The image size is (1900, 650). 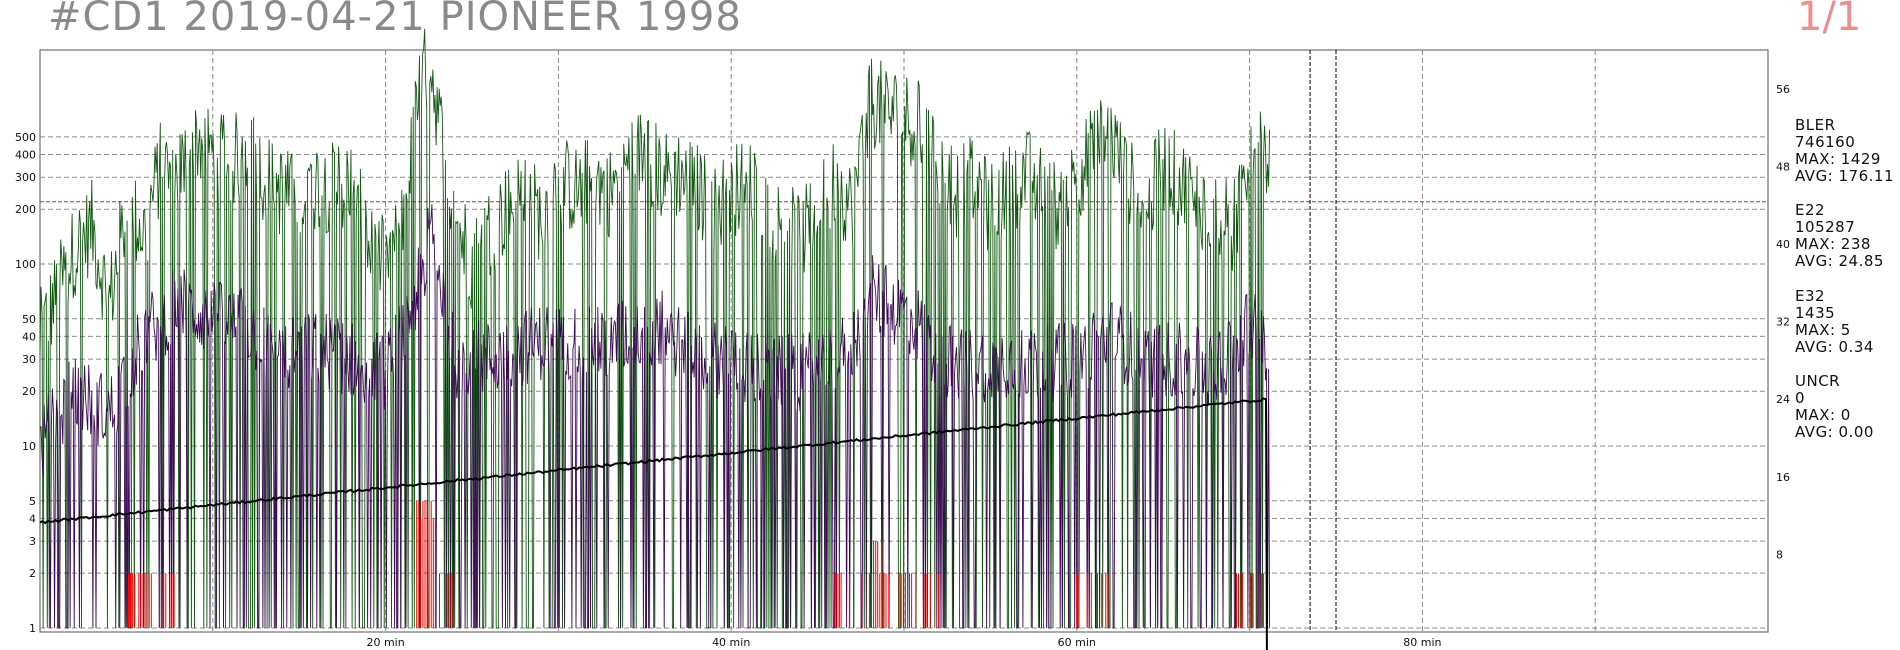 I want to click on x-tick-label: 40 min, so click(x=731, y=642).